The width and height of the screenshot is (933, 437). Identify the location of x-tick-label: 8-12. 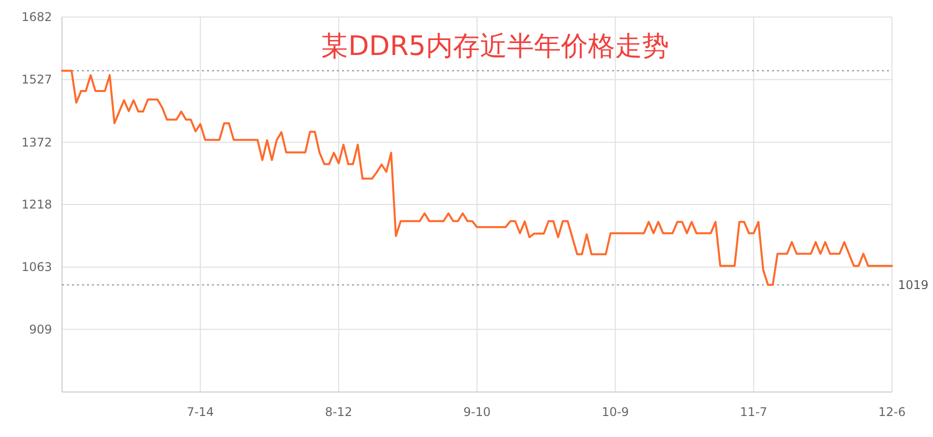
(338, 412).